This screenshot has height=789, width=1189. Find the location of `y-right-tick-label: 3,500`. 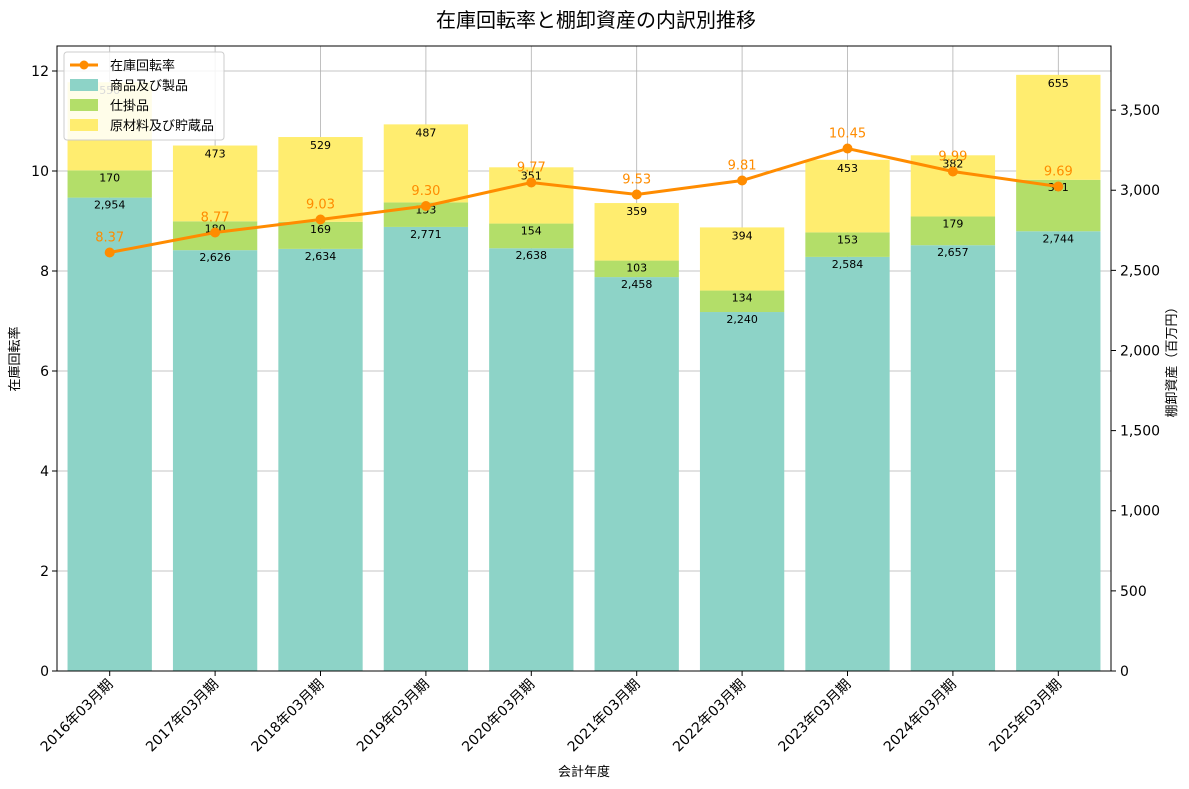

y-right-tick-label: 3,500 is located at coordinates (1140, 111).